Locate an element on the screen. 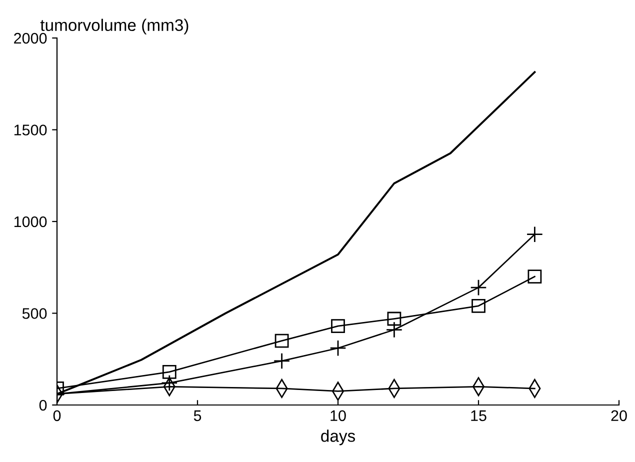 This screenshot has height=462, width=635. x-axis-title: days is located at coordinates (338, 438).